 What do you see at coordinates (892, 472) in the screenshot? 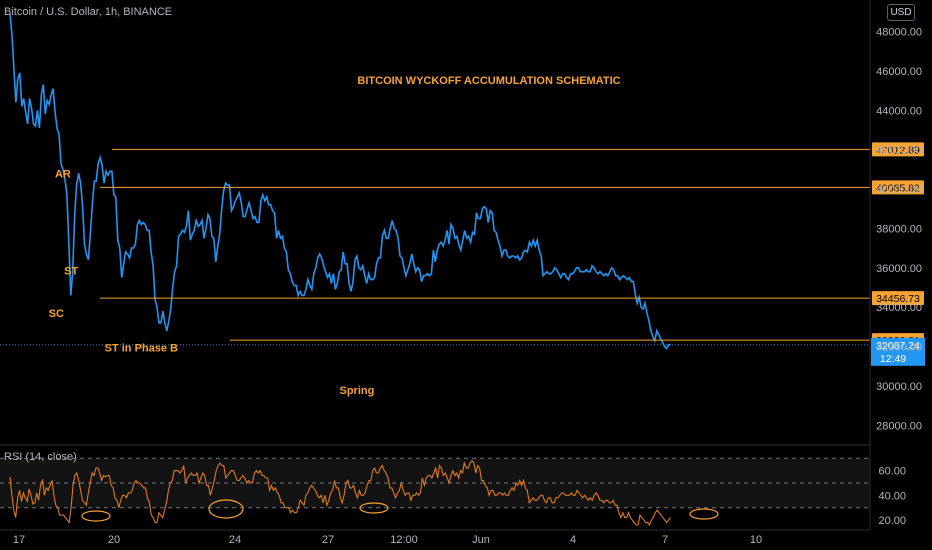
I see `rsi-tick-label: 60.00` at bounding box center [892, 472].